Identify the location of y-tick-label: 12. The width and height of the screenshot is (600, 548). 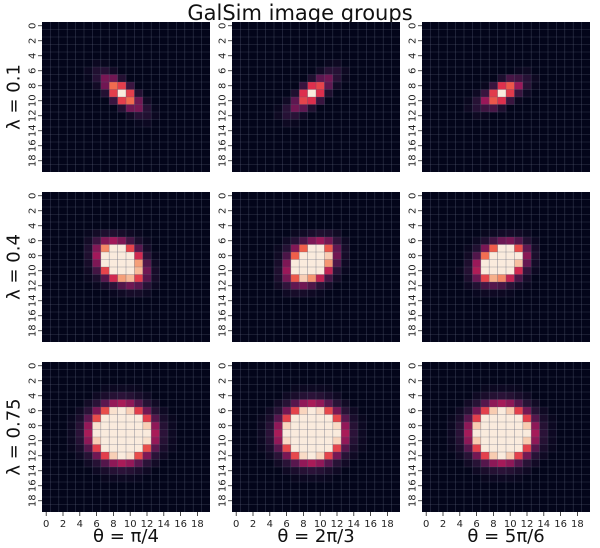
(223, 455).